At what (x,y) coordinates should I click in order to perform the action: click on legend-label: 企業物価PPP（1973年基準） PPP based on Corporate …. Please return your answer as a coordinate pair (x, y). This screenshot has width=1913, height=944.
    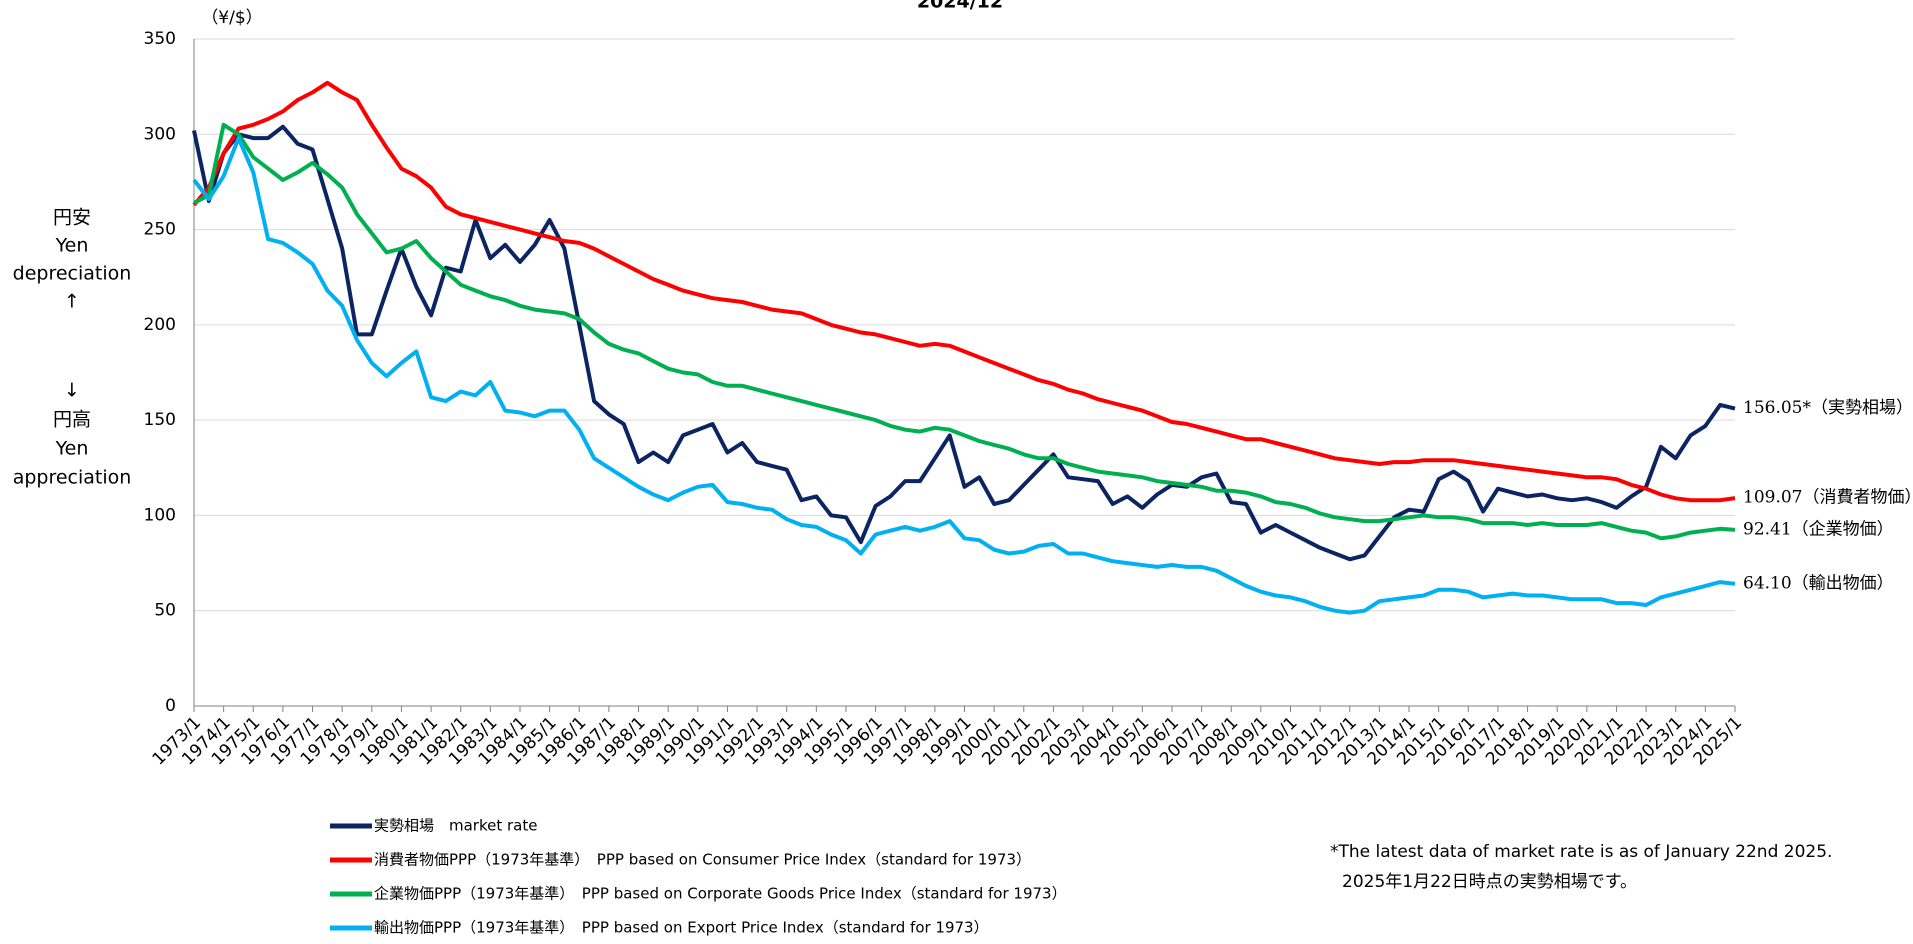
    Looking at the image, I should click on (720, 894).